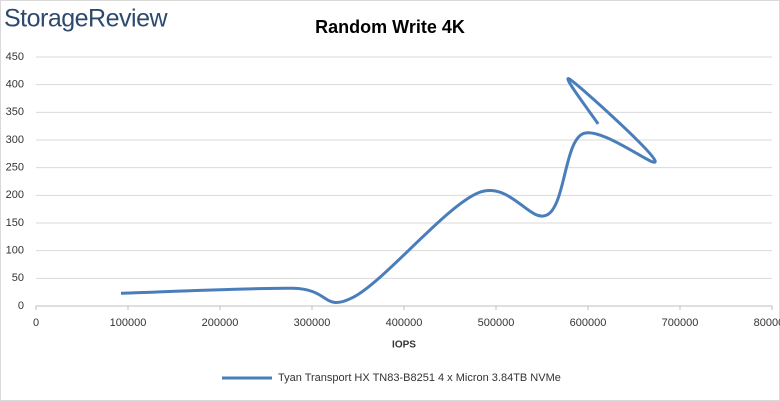 Image resolution: width=780 pixels, height=401 pixels. Describe the element at coordinates (15, 223) in the screenshot. I see `y-tick-label: 150` at that location.